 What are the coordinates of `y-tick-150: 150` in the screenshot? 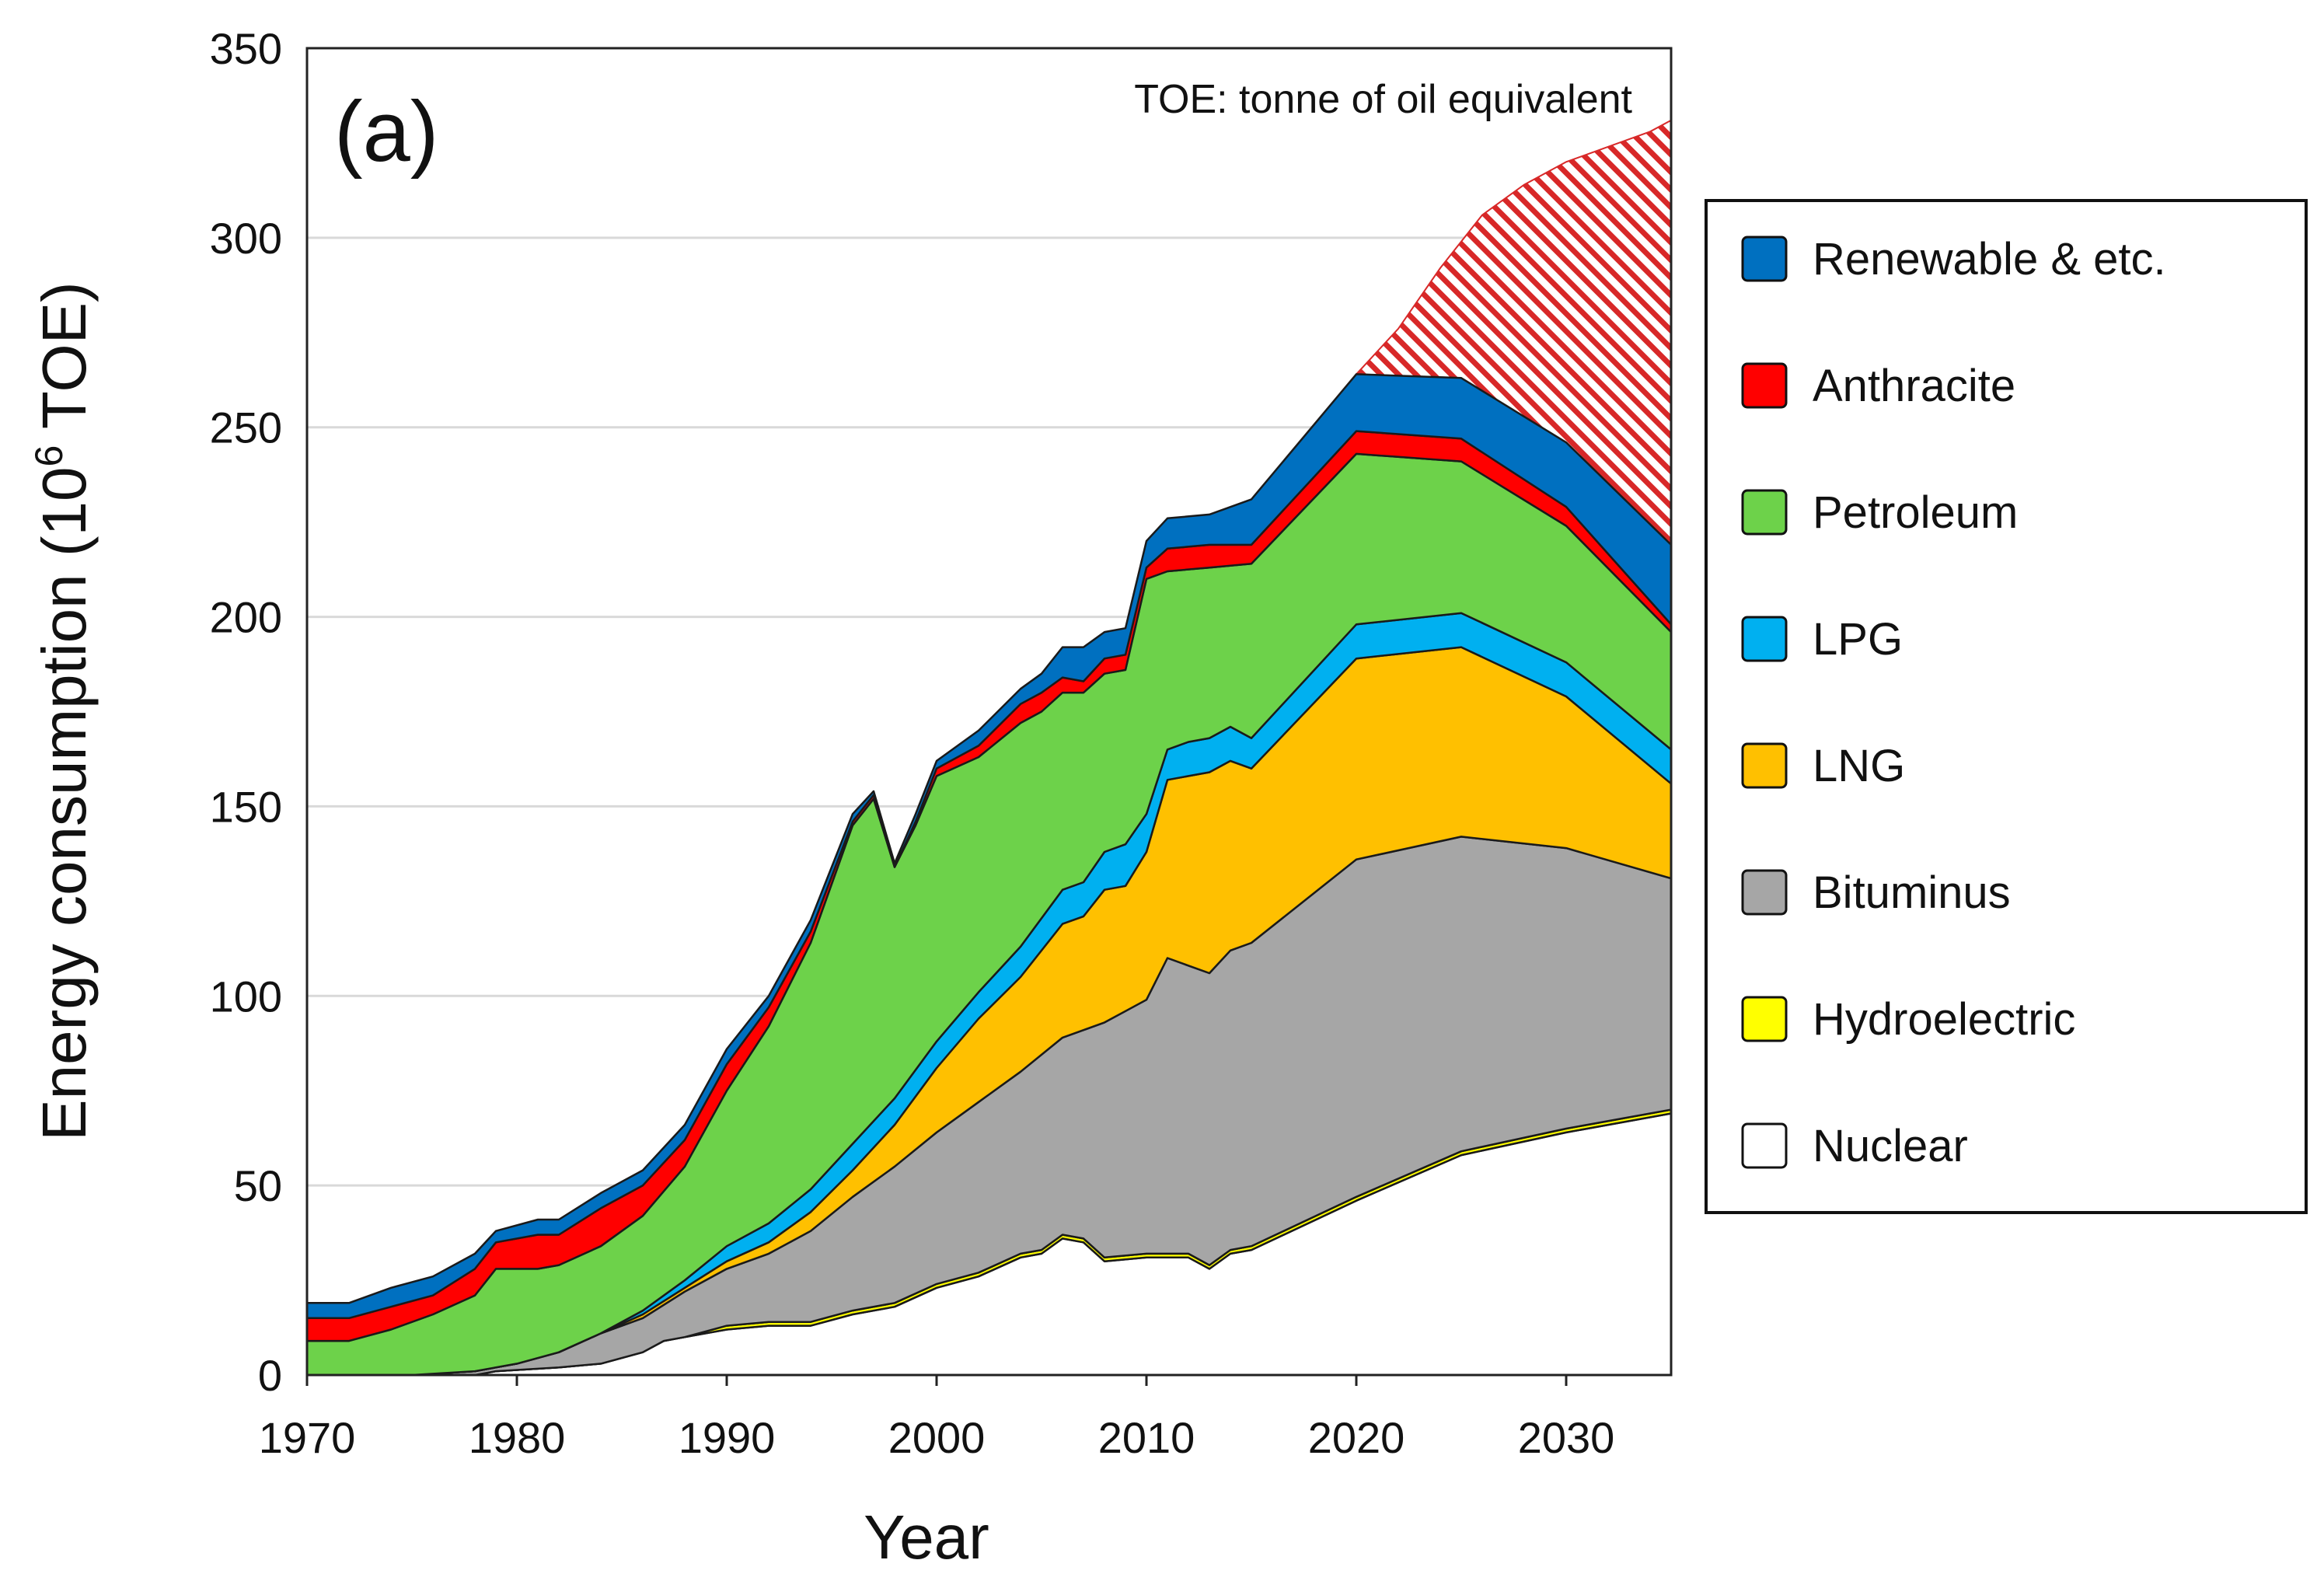 It's located at (246, 806).